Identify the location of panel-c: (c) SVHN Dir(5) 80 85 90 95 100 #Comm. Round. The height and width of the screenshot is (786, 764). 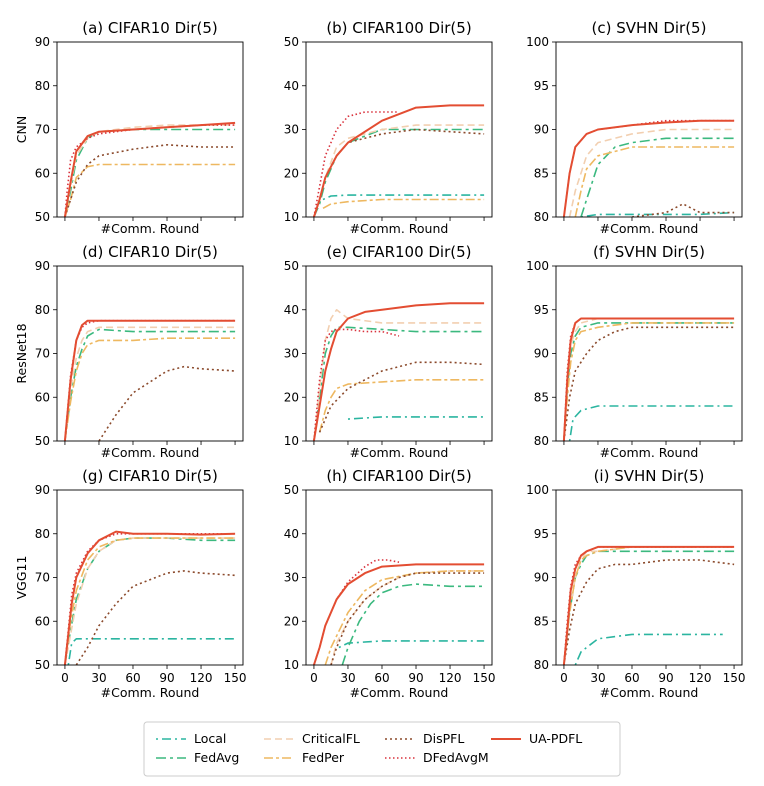
(634, 127).